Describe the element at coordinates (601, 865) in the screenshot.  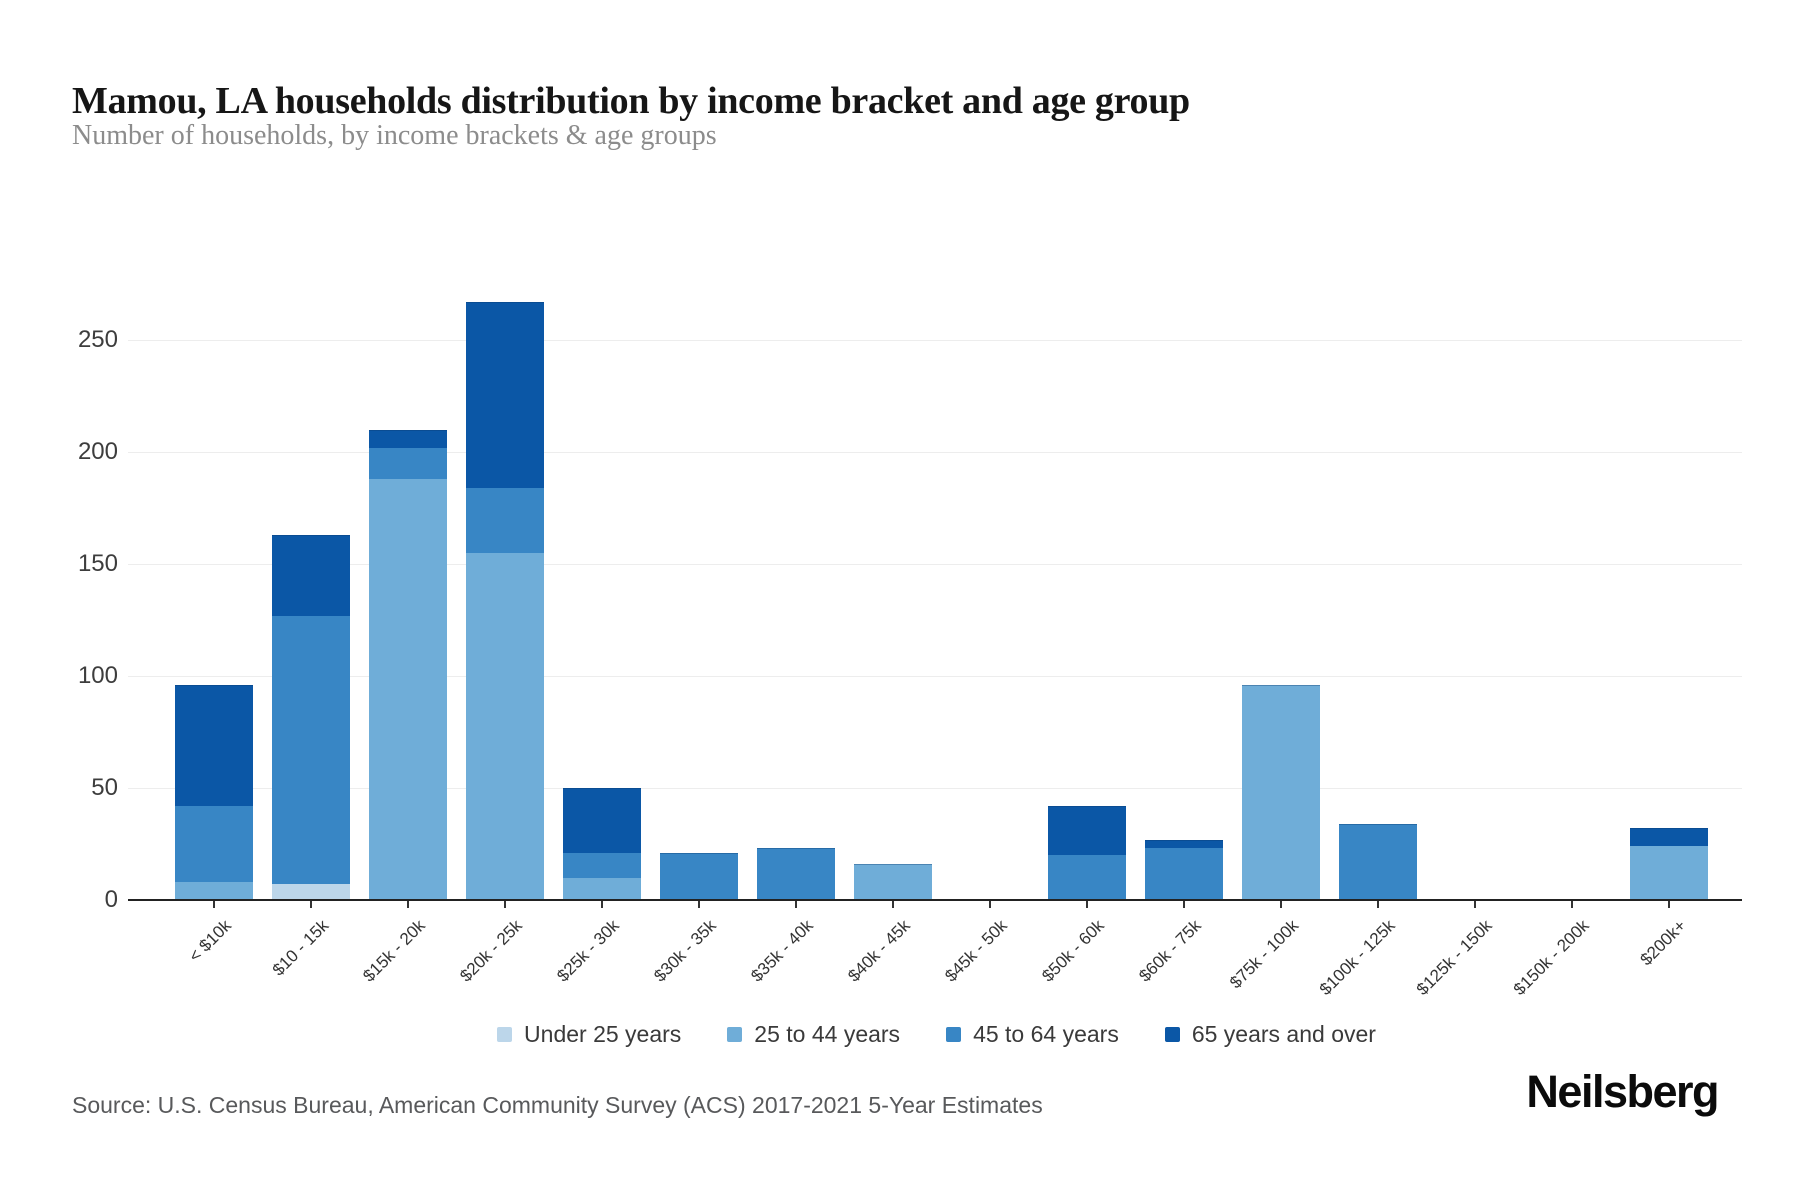
I see `bar-segment-$25k - 30k-45 to 64 years` at that location.